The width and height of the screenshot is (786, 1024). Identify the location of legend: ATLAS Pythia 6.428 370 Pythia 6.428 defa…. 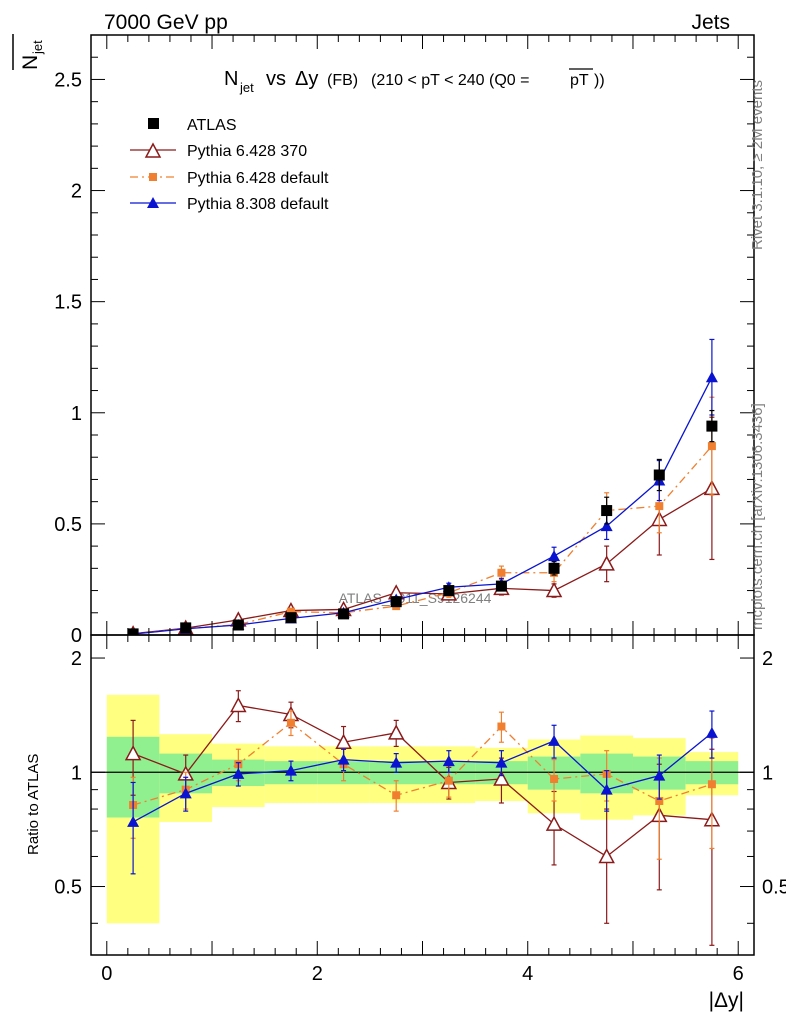
(229, 165).